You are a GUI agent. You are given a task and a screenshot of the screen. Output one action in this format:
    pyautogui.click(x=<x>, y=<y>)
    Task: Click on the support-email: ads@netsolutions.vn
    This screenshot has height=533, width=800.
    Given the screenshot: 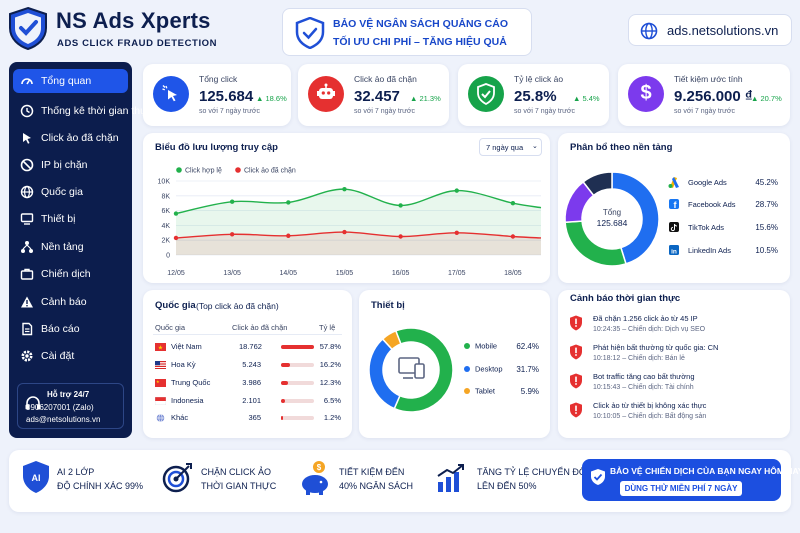 What is the action you would take?
    pyautogui.click(x=63, y=419)
    